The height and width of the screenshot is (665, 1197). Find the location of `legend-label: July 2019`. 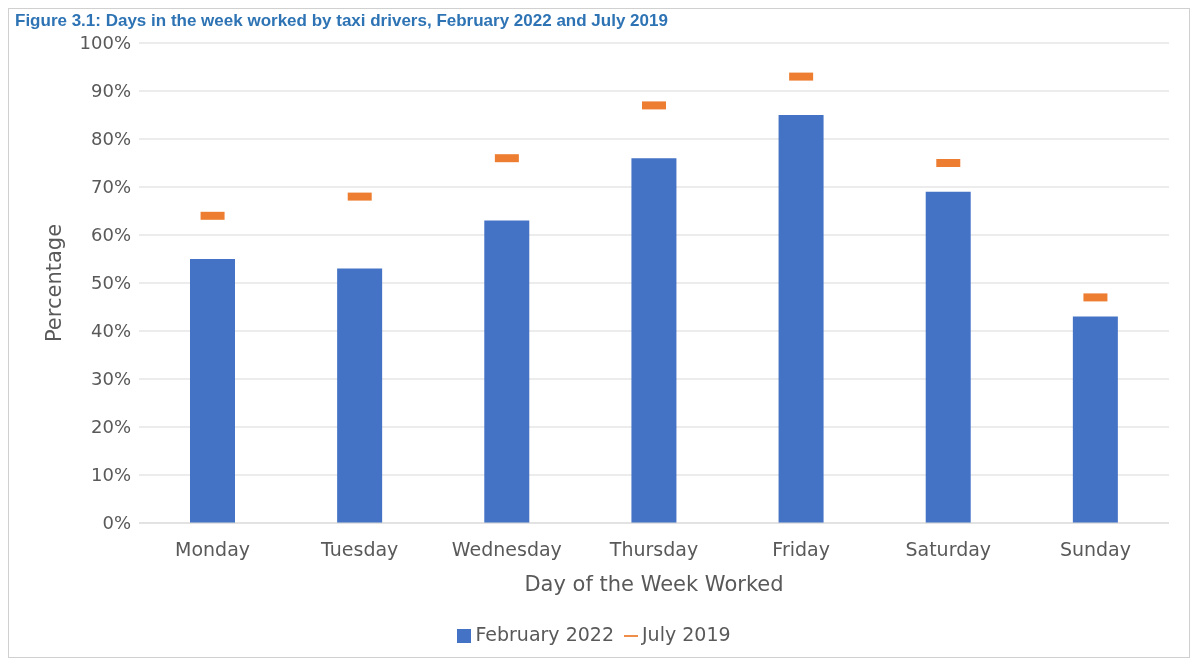

legend-label: July 2019 is located at coordinates (686, 634).